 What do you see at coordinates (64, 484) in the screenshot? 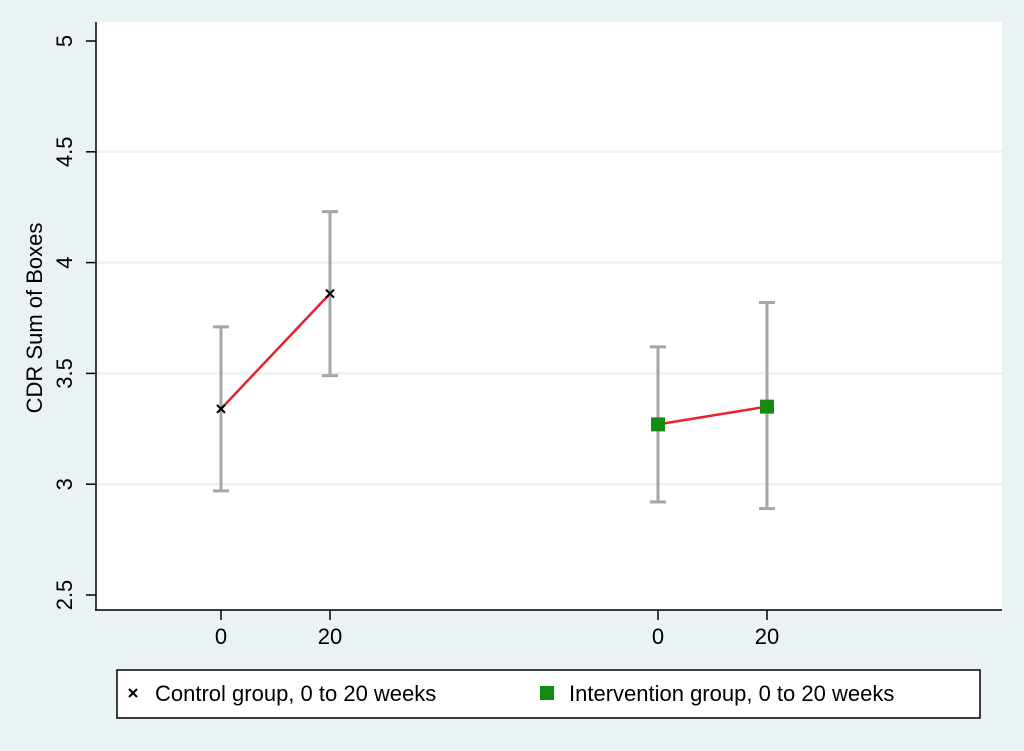
I see `y-tick-label: 3` at bounding box center [64, 484].